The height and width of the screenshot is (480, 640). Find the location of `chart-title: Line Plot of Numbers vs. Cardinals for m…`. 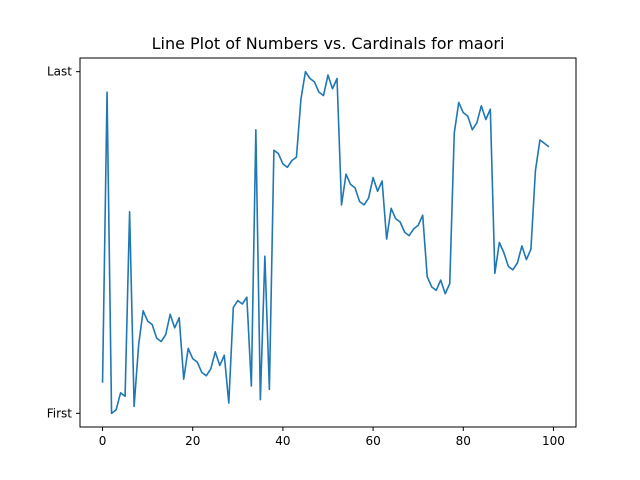

chart-title: Line Plot of Numbers vs. Cardinals for m… is located at coordinates (328, 43).